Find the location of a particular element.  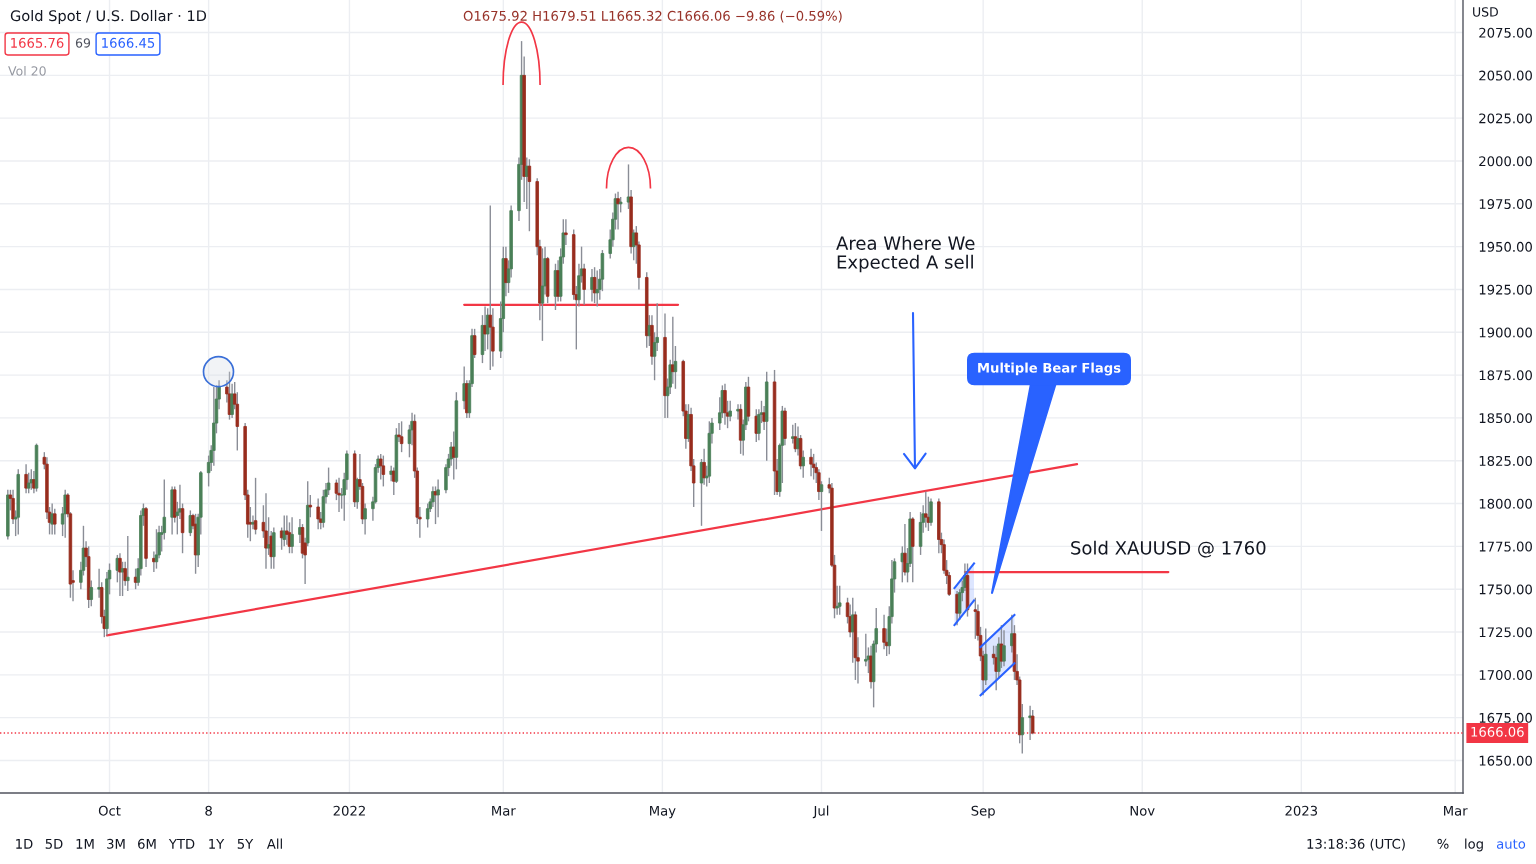

text: Gold Spot / U.S. Dollar · 1D is located at coordinates (108, 17).